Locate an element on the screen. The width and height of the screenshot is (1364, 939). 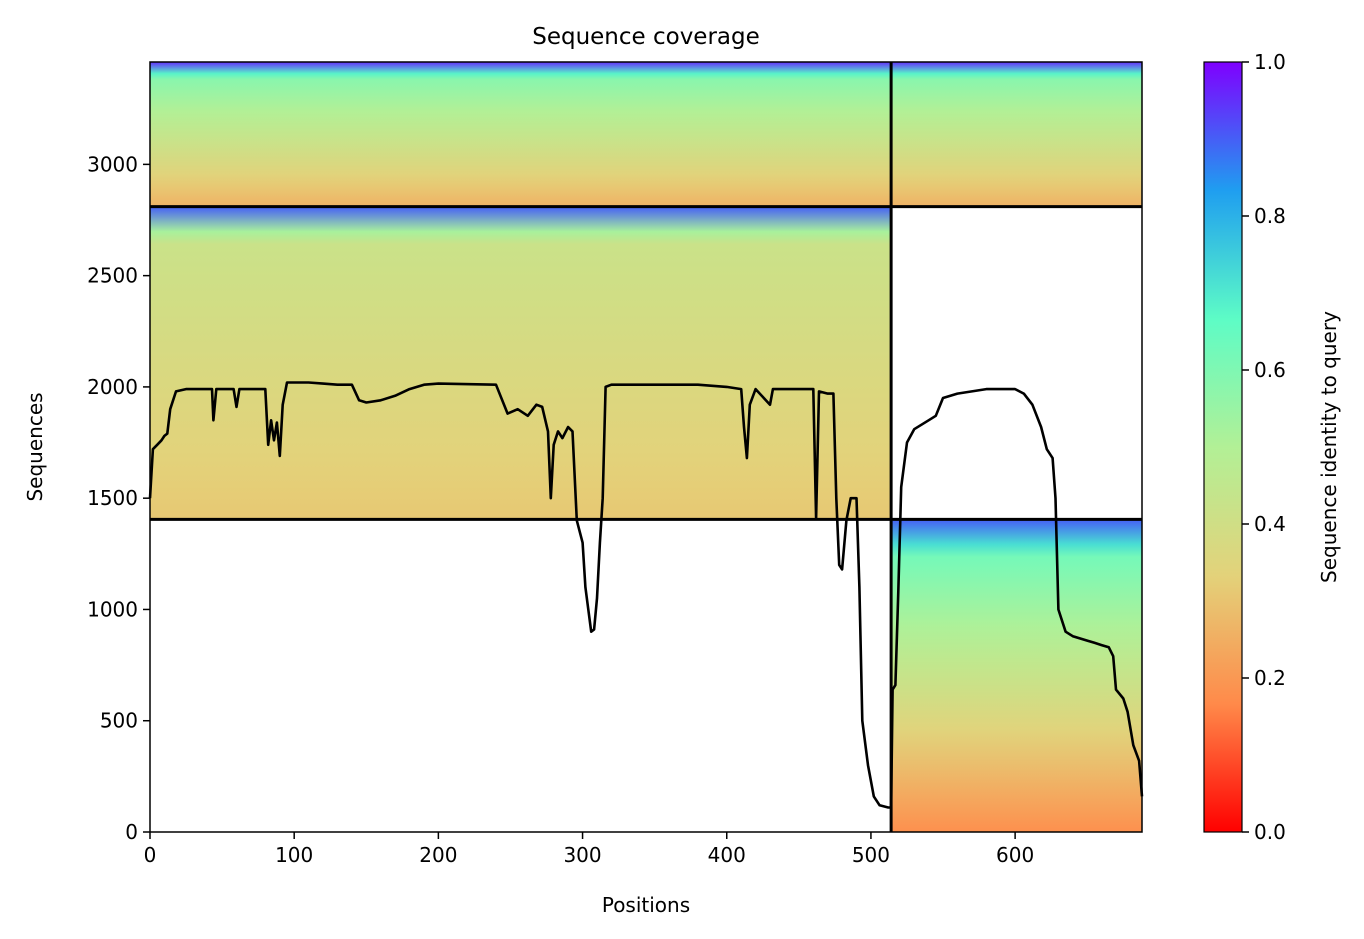
x-tick-label: 200 is located at coordinates (438, 855).